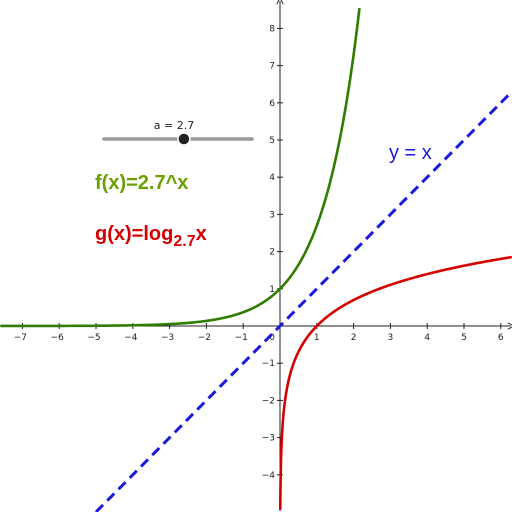  I want to click on x-tick-label: 5, so click(464, 338).